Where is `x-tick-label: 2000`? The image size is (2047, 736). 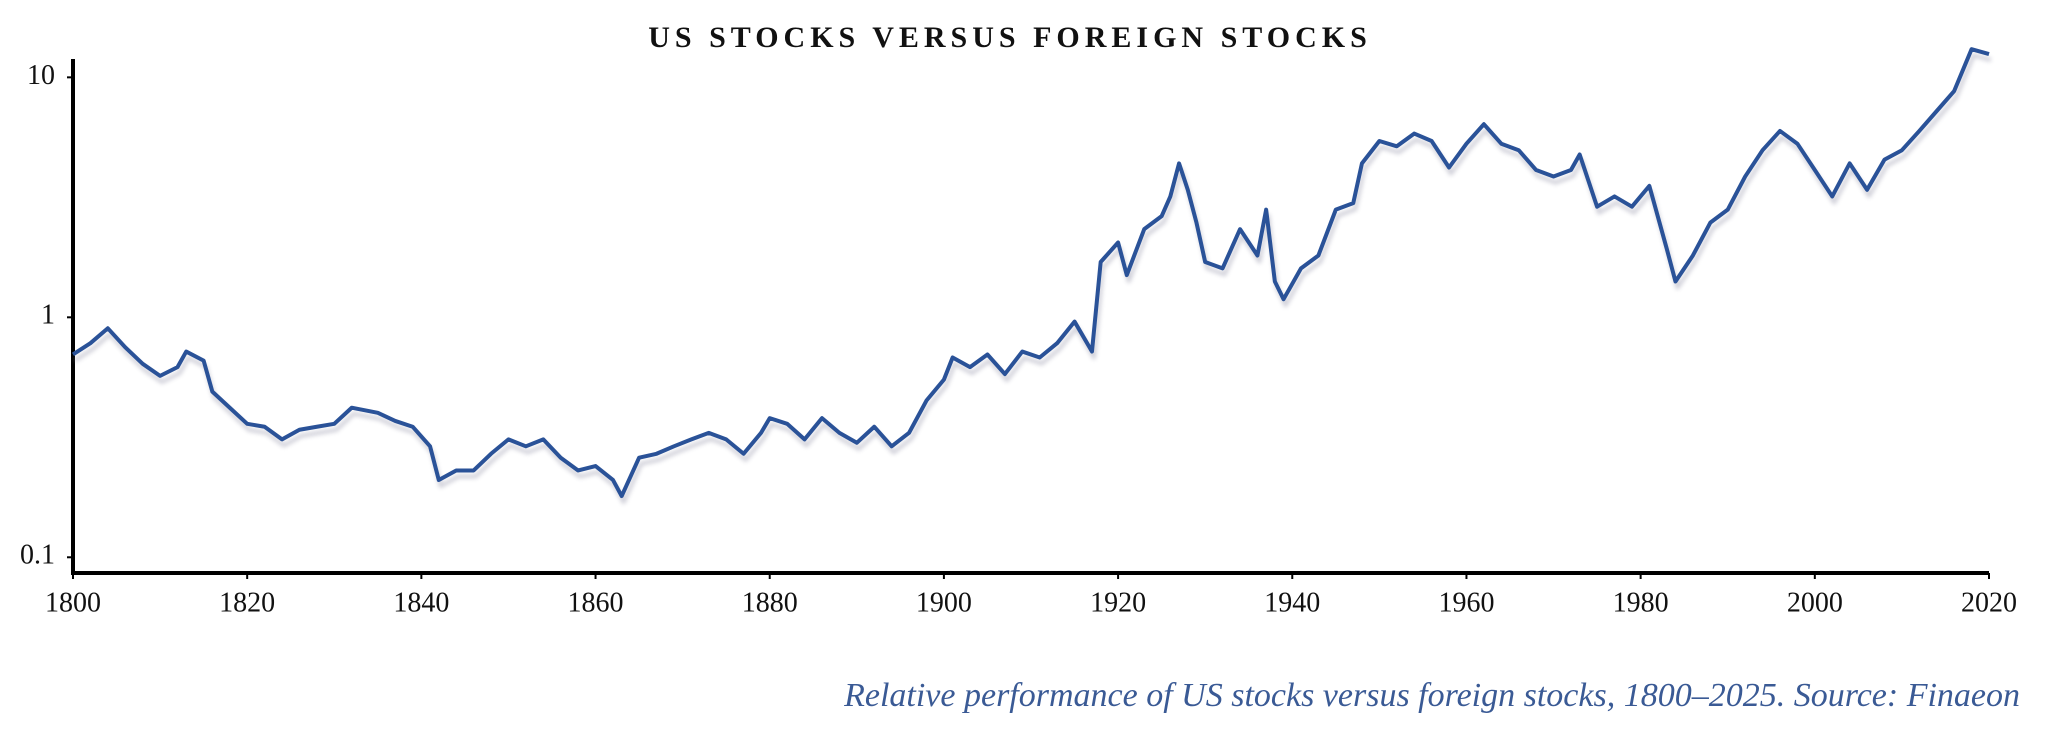 x-tick-label: 2000 is located at coordinates (1815, 602).